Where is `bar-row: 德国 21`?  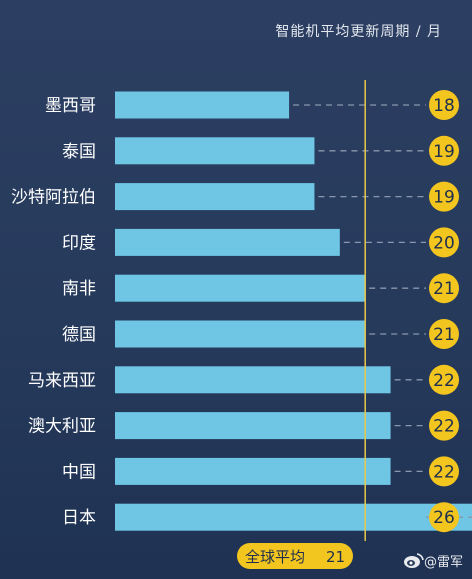
bar-row: 德国 21 is located at coordinates (260, 334).